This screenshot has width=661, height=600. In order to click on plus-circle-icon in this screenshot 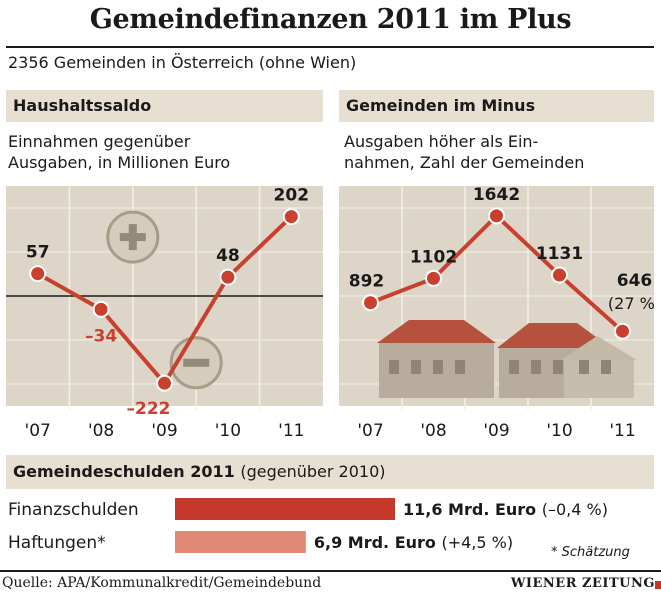, I will do `click(133, 237)`.